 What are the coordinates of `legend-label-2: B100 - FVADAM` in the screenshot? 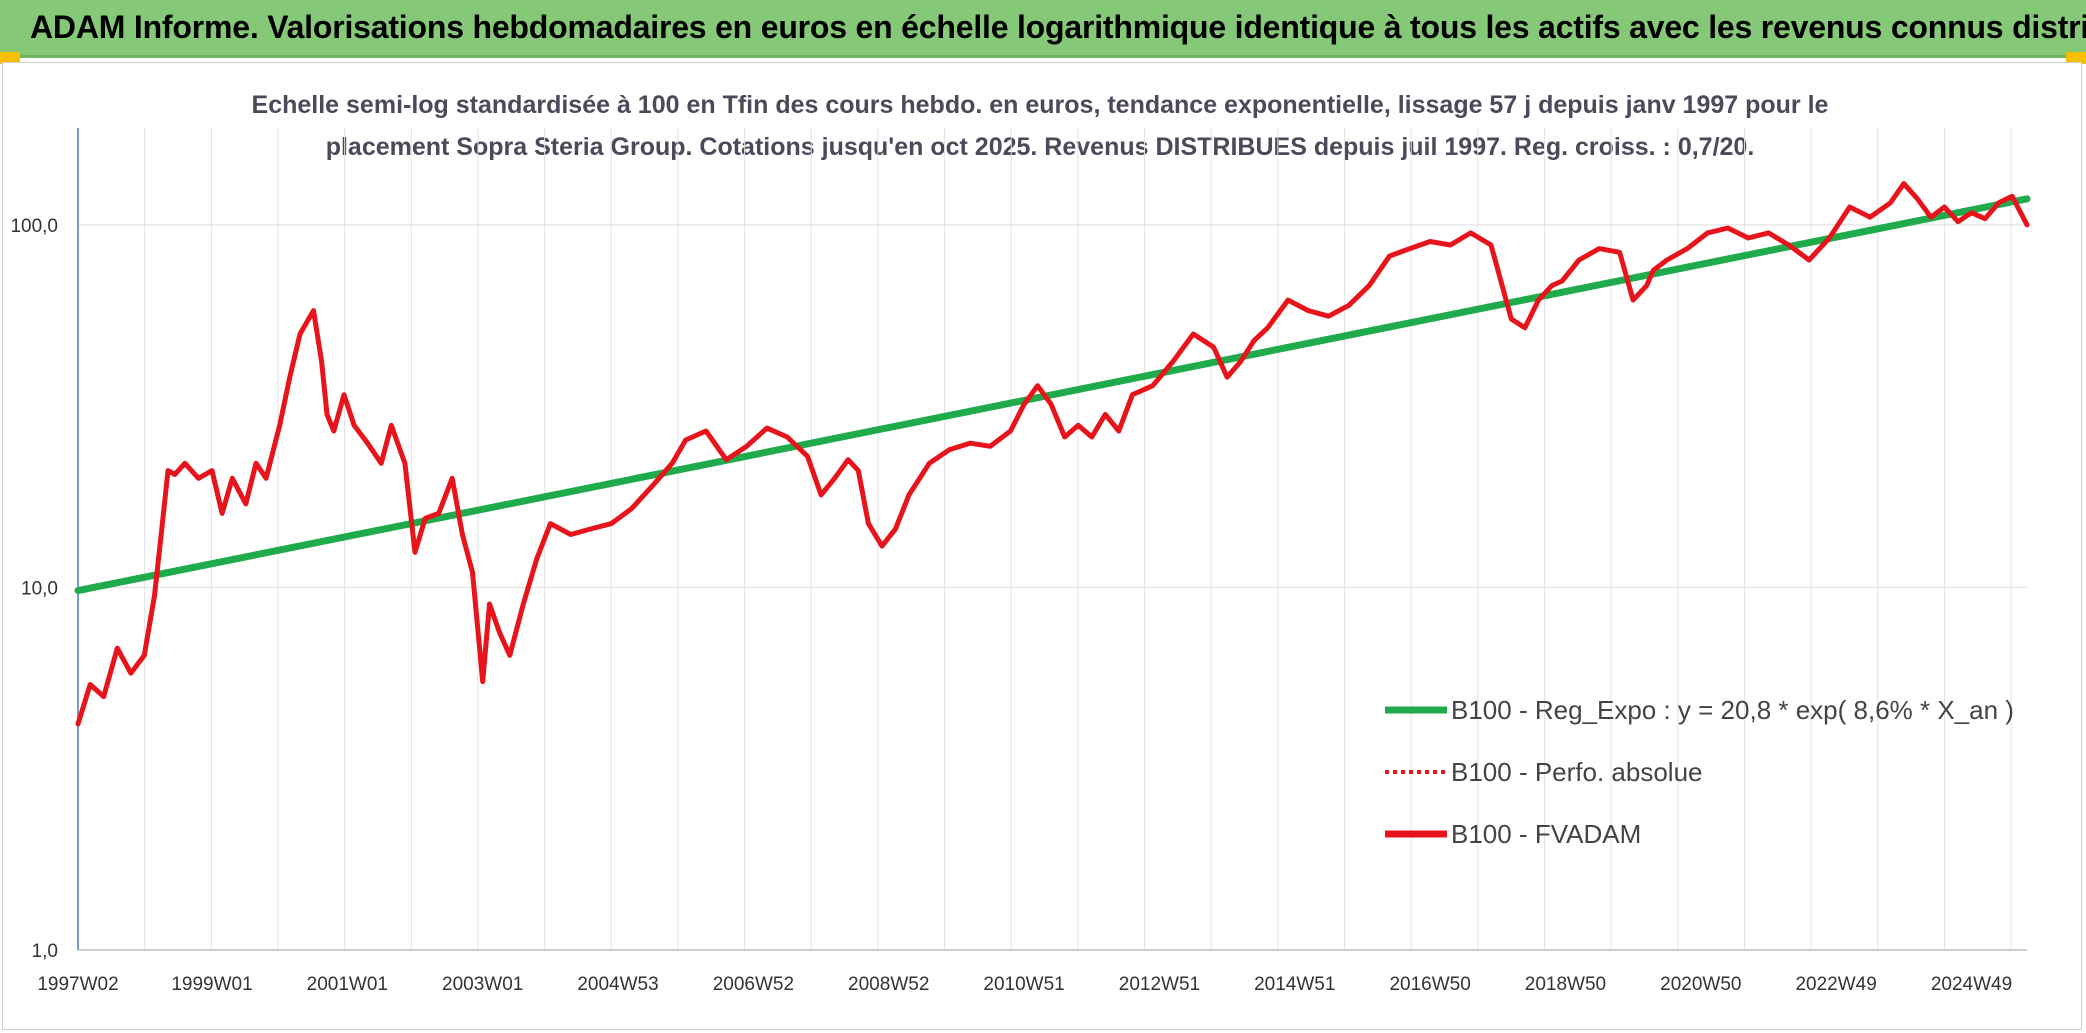 It's located at (1546, 834).